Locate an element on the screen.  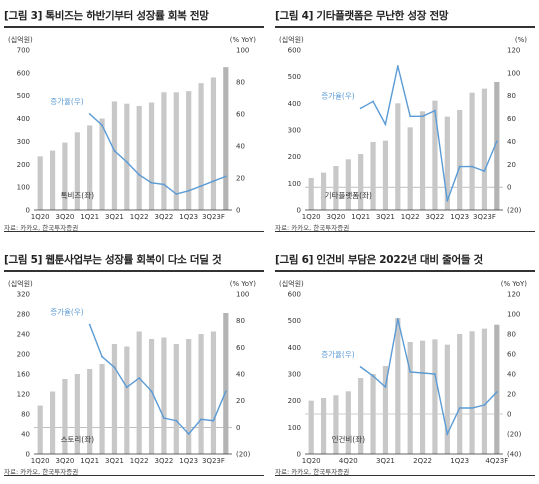
right-tick-label: 20 is located at coordinates (511, 395).